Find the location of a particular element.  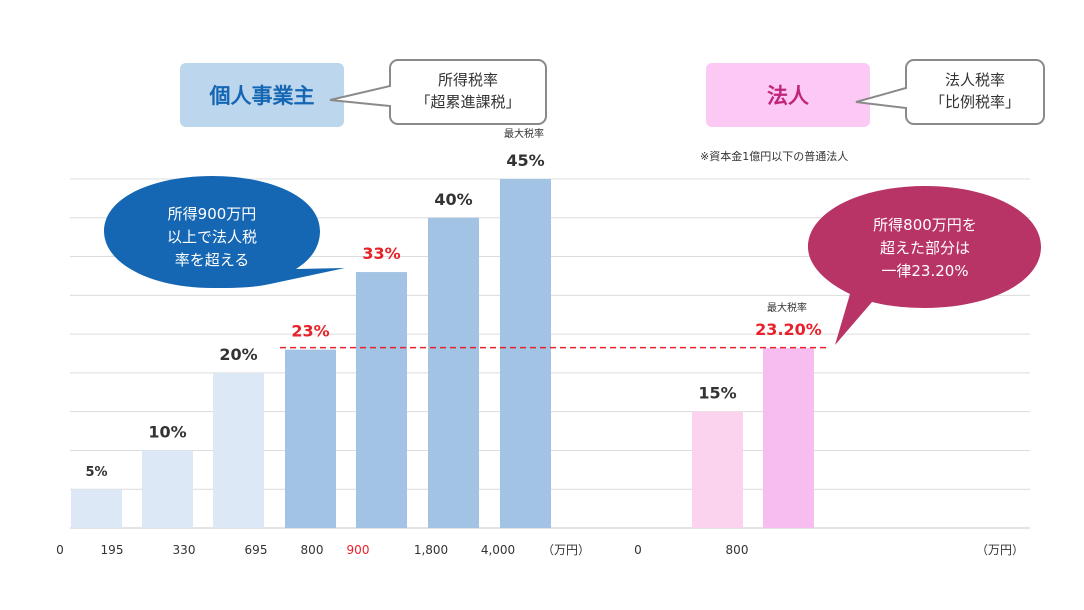

corporate-max-rate-label: 最大税率 is located at coordinates (787, 307).